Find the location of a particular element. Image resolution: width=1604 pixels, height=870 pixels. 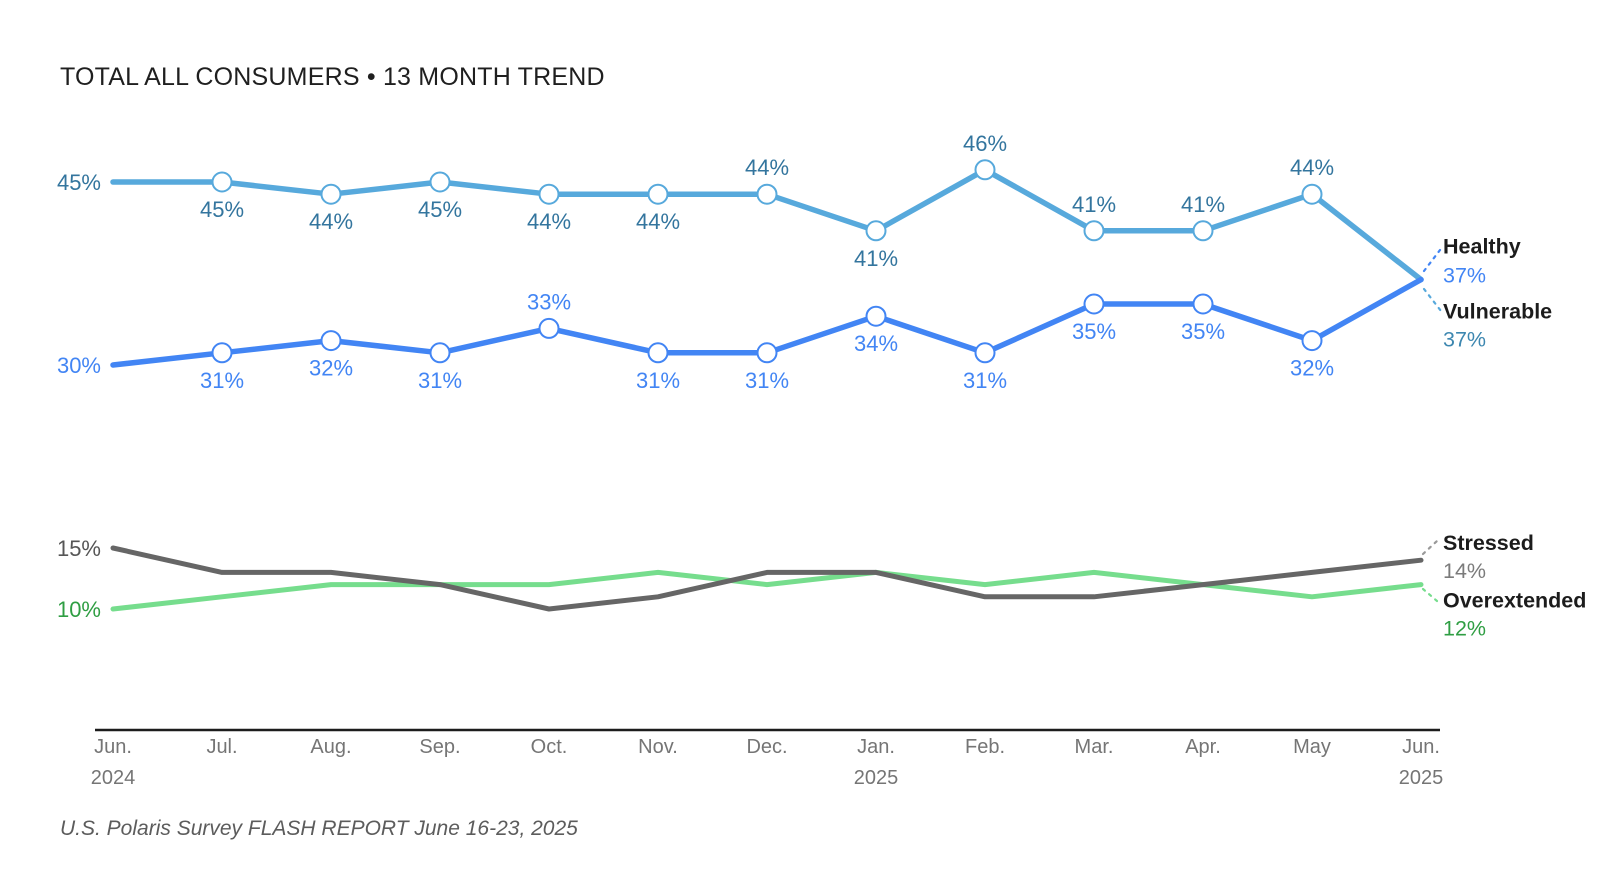

vulnerable-value-label: 30% is located at coordinates (79, 365).